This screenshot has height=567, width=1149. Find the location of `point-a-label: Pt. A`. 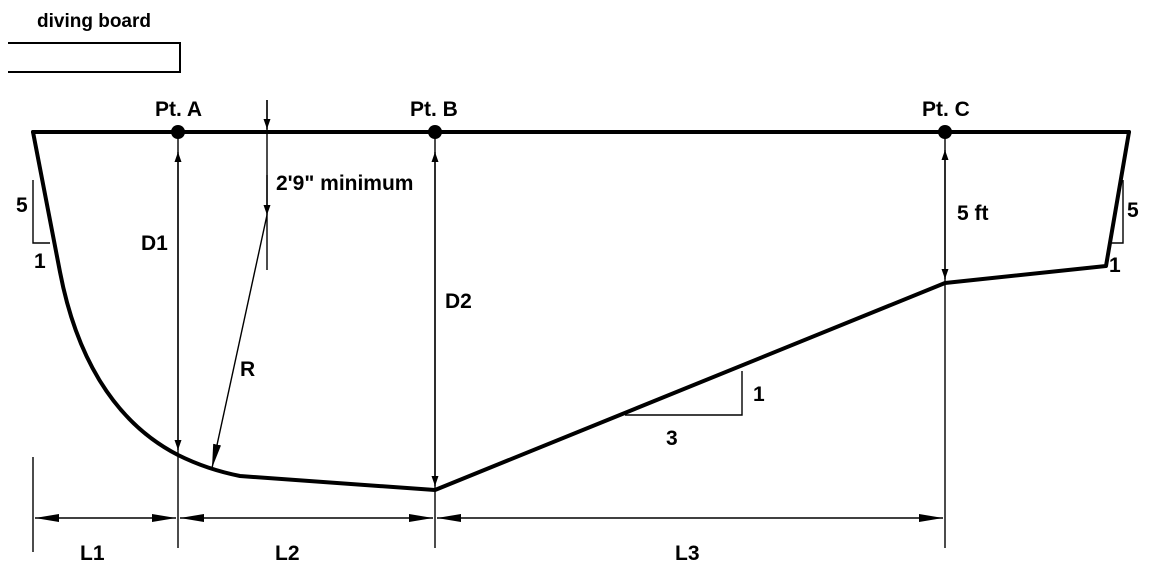

point-a-label: Pt. A is located at coordinates (178, 109).